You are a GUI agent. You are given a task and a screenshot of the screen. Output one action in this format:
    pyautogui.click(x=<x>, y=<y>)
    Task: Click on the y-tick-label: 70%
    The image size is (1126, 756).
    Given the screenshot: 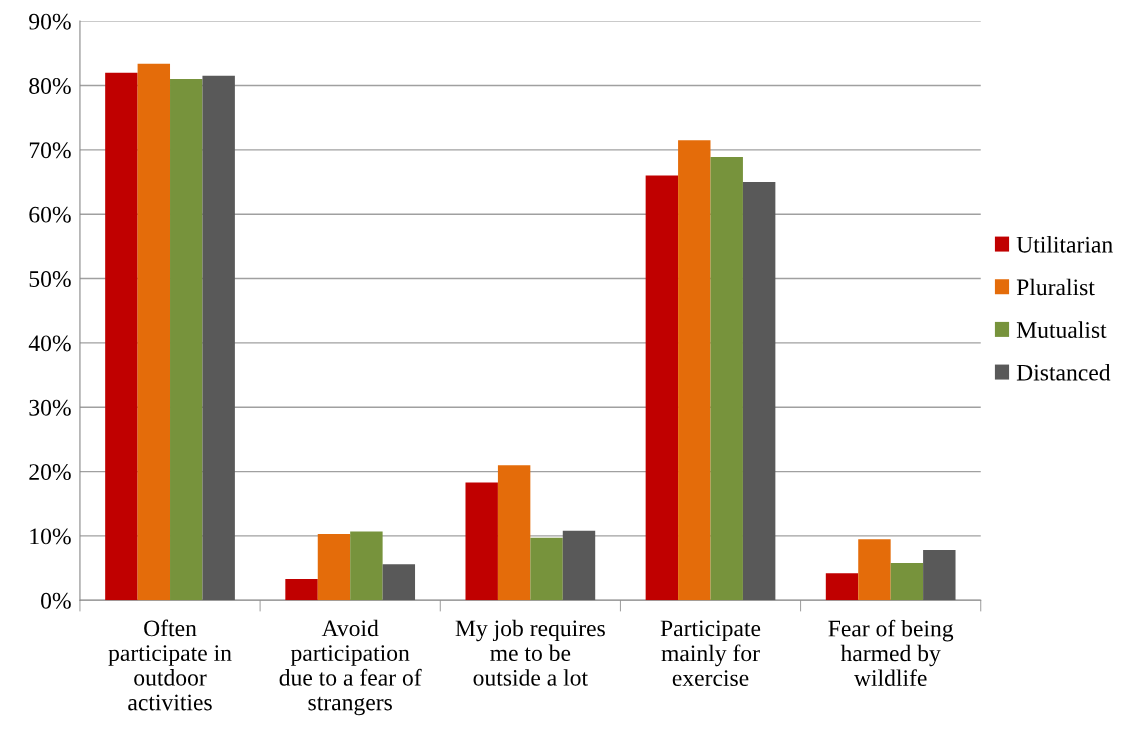 What is the action you would take?
    pyautogui.click(x=50, y=150)
    